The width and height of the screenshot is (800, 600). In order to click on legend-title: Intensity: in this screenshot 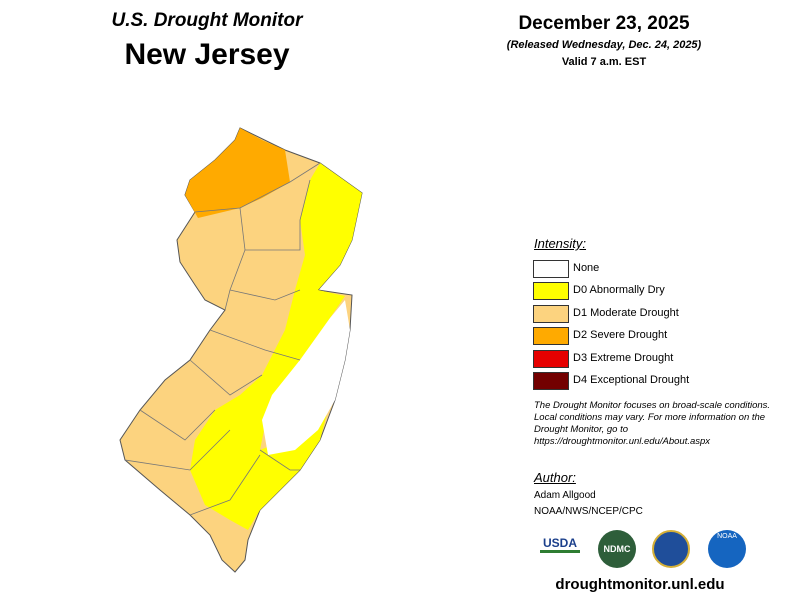, I will do `click(560, 243)`.